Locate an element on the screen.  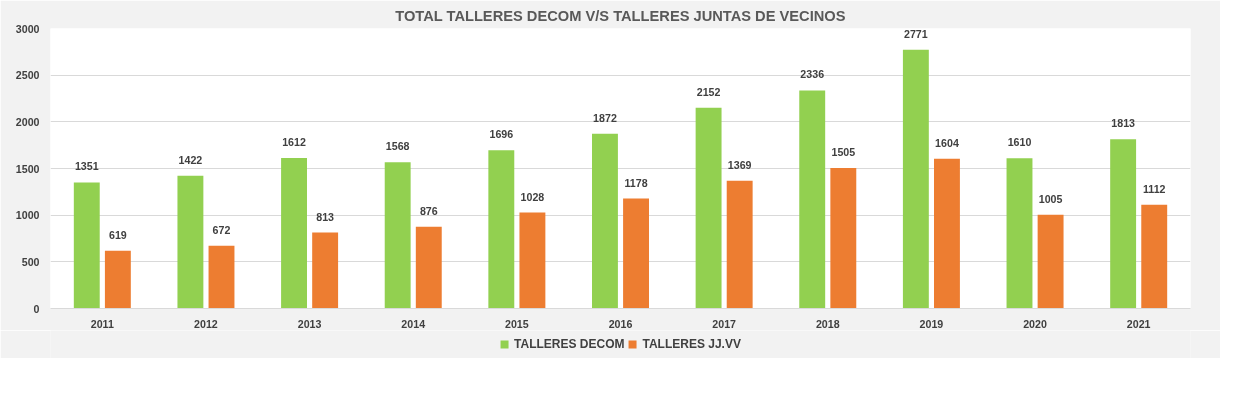
legend-label: TALLERES DECOM is located at coordinates (569, 344).